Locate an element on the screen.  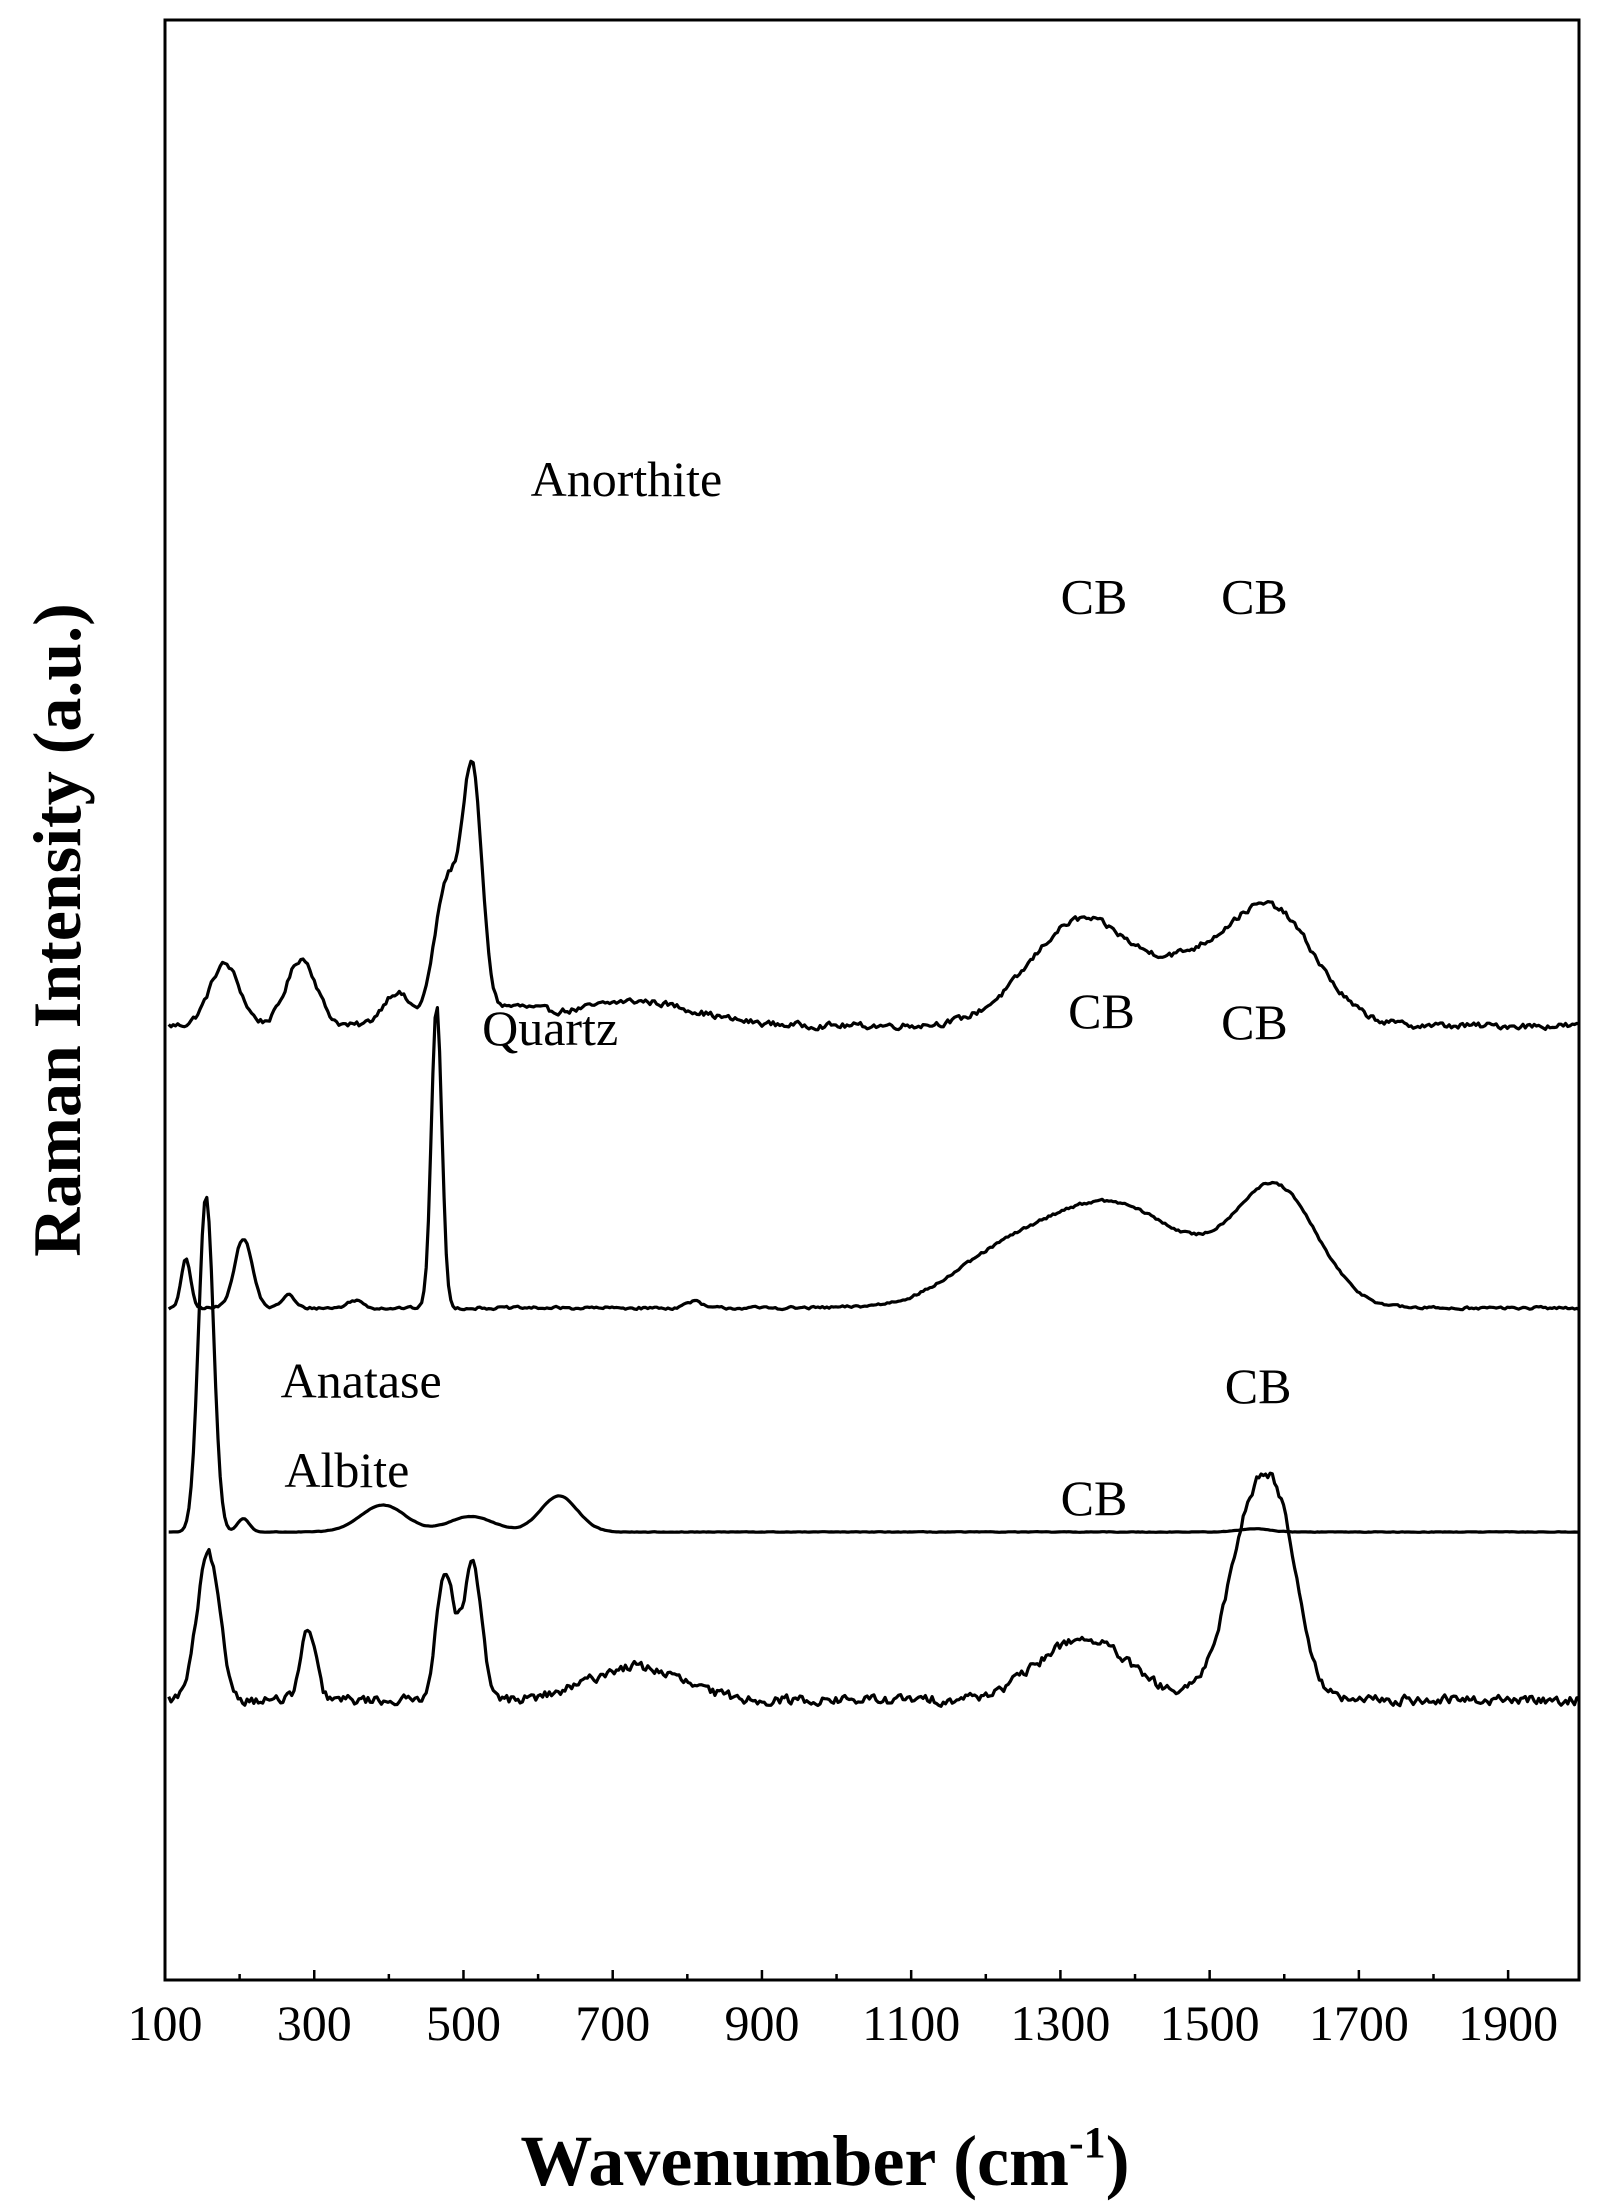
x-axis-ticks is located at coordinates (836, 1975).